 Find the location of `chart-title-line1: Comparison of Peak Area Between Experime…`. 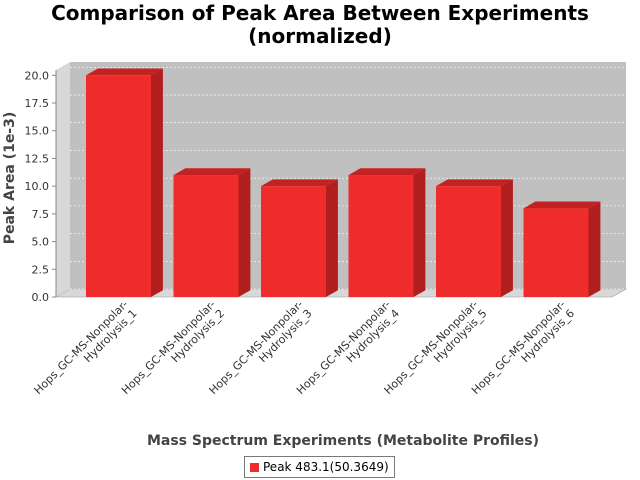

chart-title-line1: Comparison of Peak Area Between Experime… is located at coordinates (320, 13).